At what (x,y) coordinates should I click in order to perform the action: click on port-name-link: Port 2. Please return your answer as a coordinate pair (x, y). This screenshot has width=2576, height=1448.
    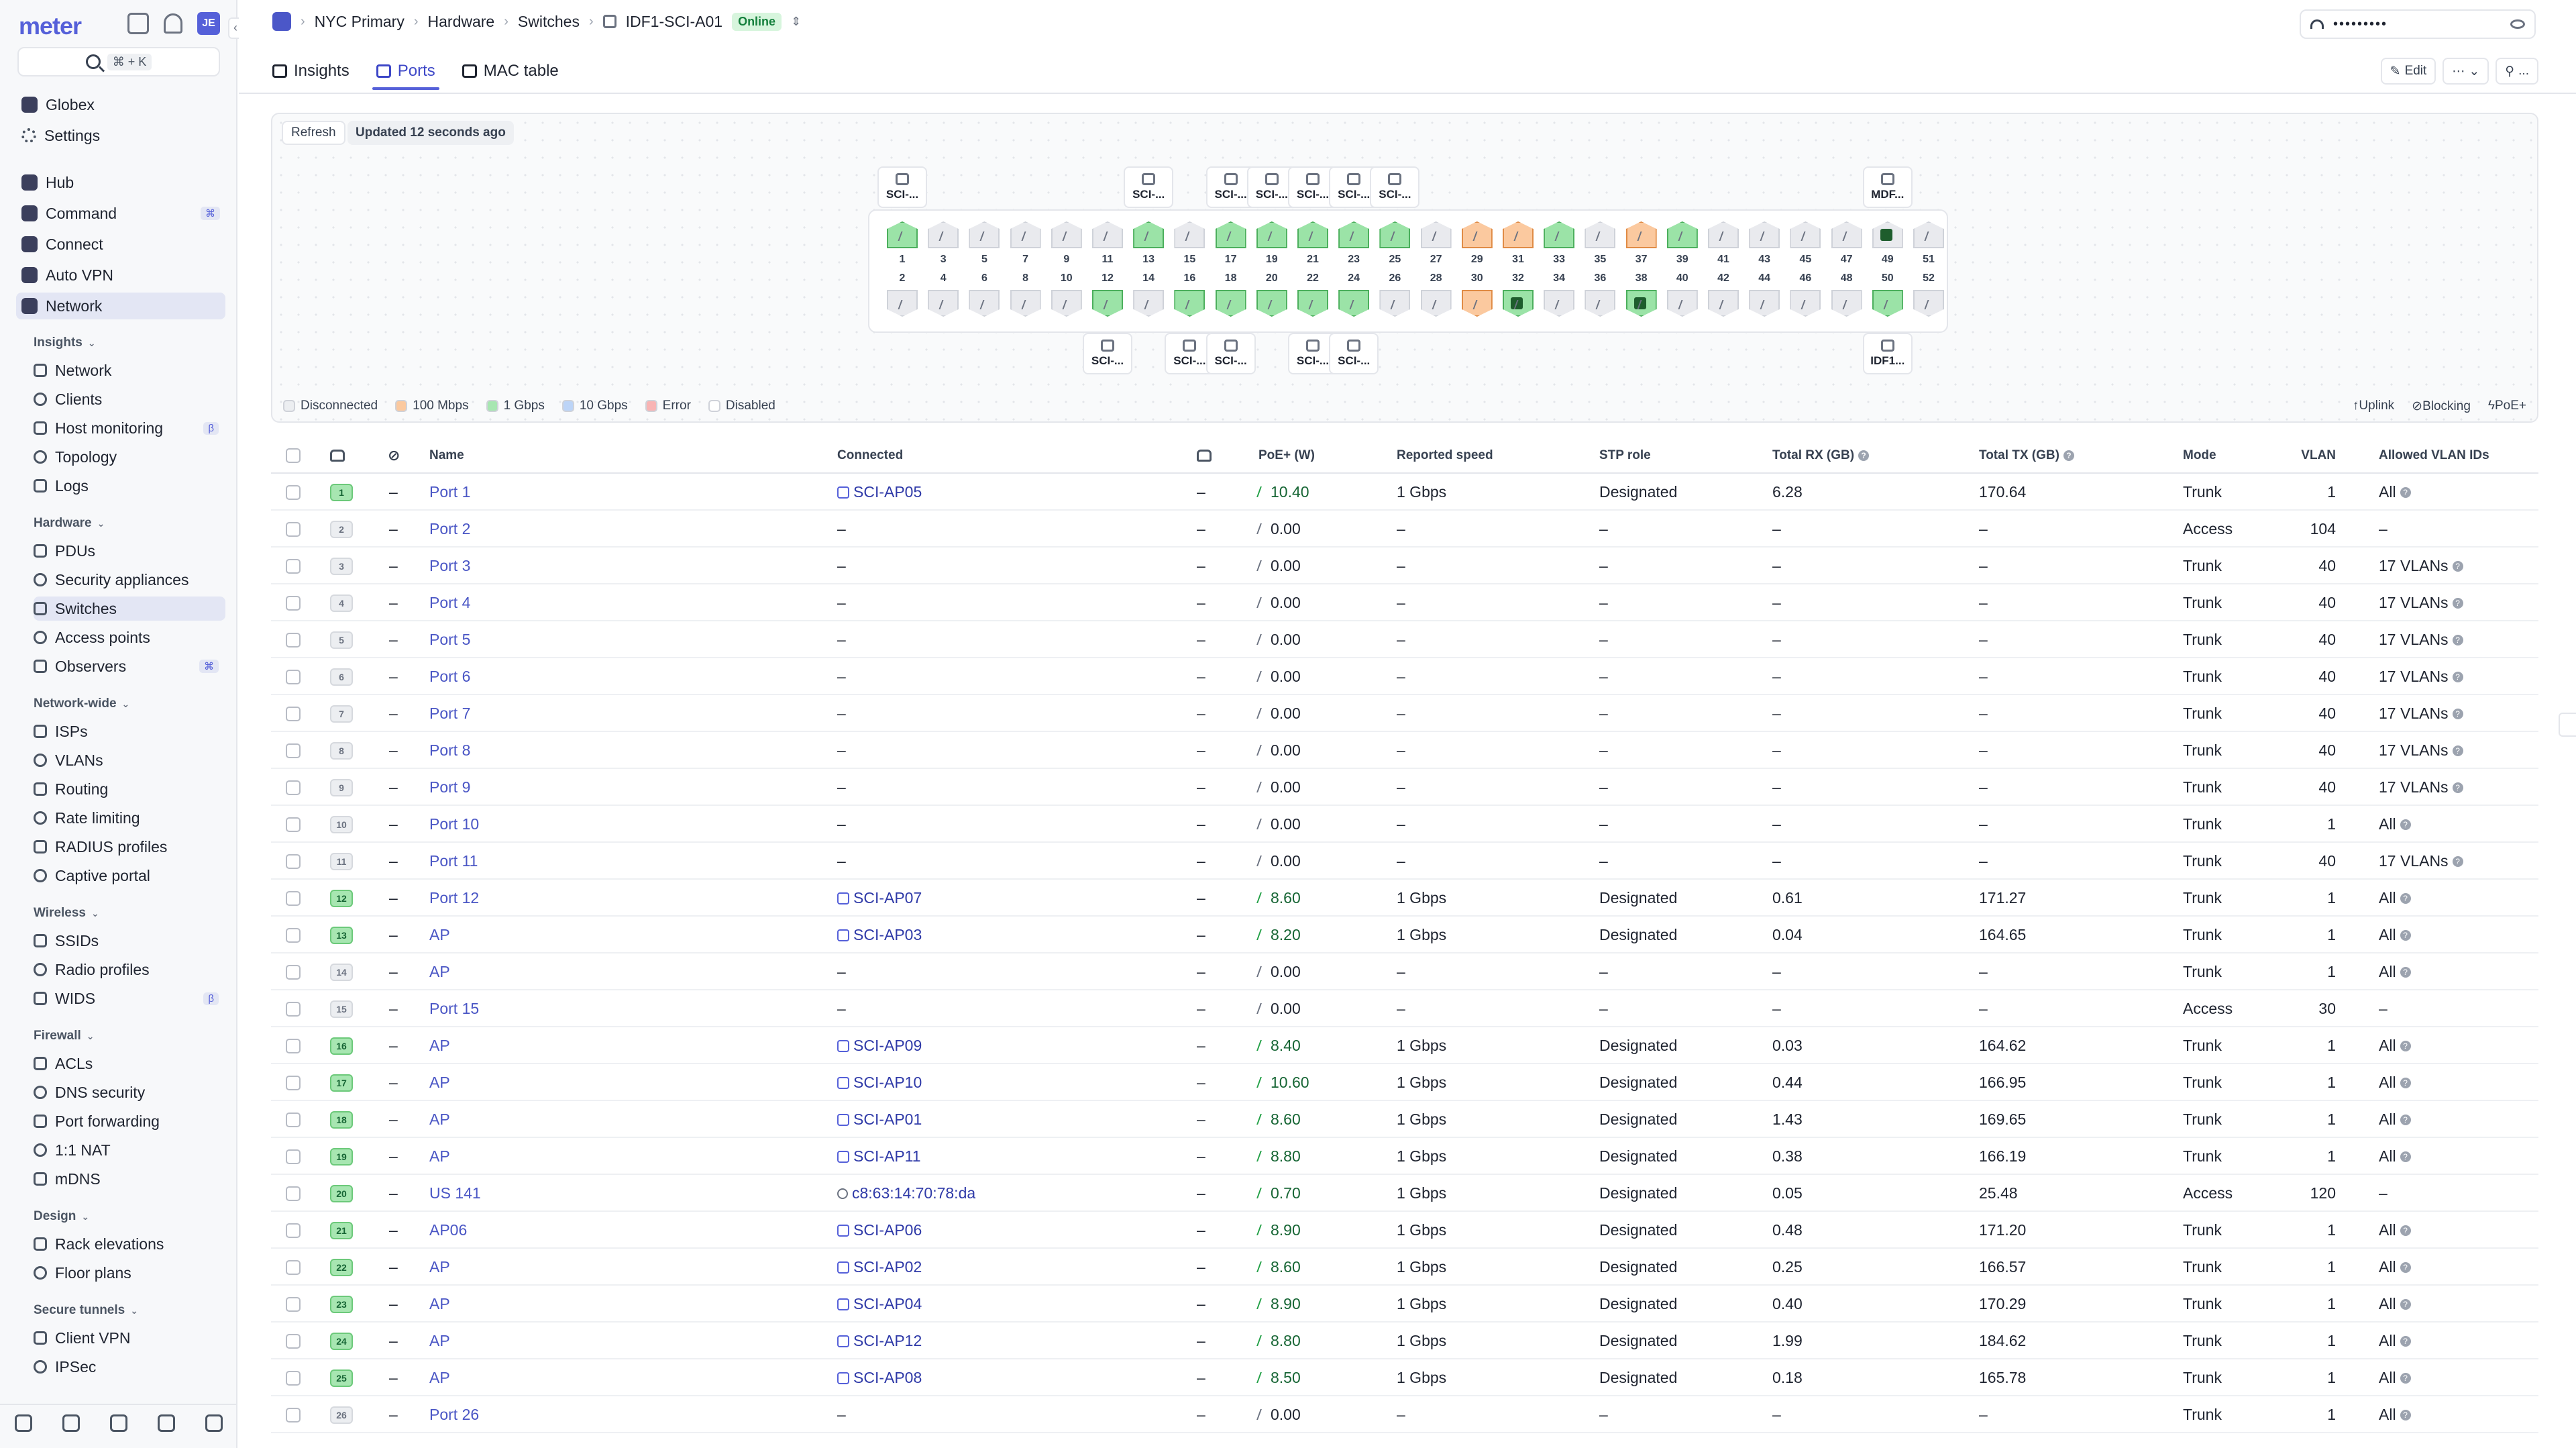
    Looking at the image, I should click on (450, 528).